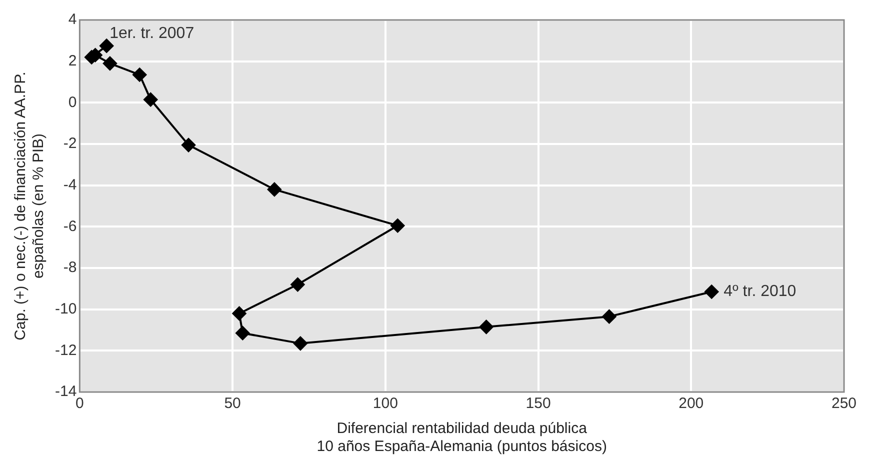 Image resolution: width=874 pixels, height=468 pixels. What do you see at coordinates (760, 291) in the screenshot?
I see `annotation: 4º tr. 2010` at bounding box center [760, 291].